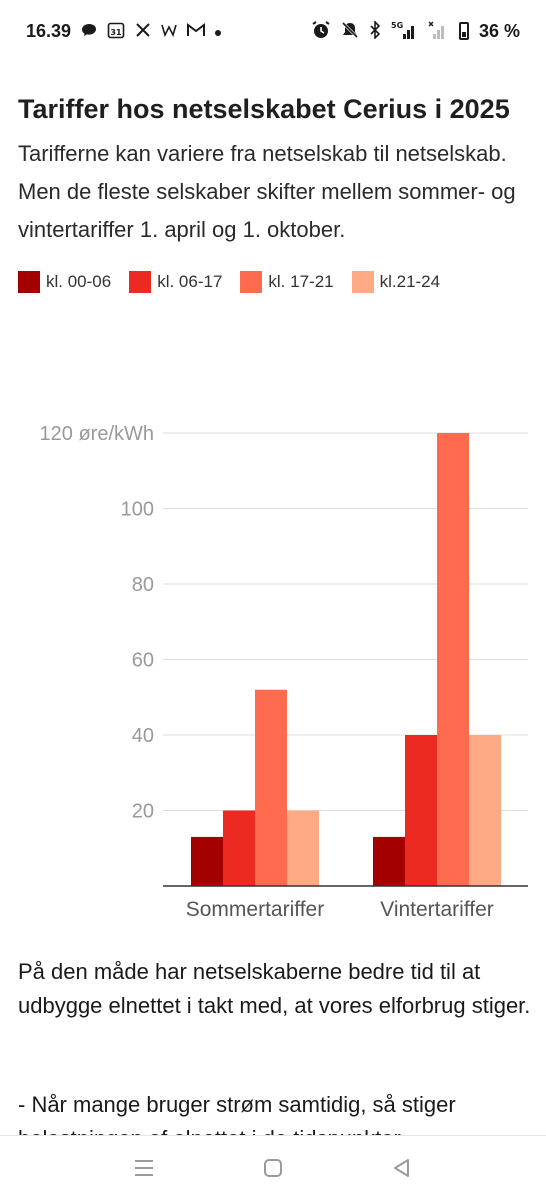 This screenshot has width=546, height=1200. What do you see at coordinates (137, 510) in the screenshot?
I see `y-tick-label: 100` at bounding box center [137, 510].